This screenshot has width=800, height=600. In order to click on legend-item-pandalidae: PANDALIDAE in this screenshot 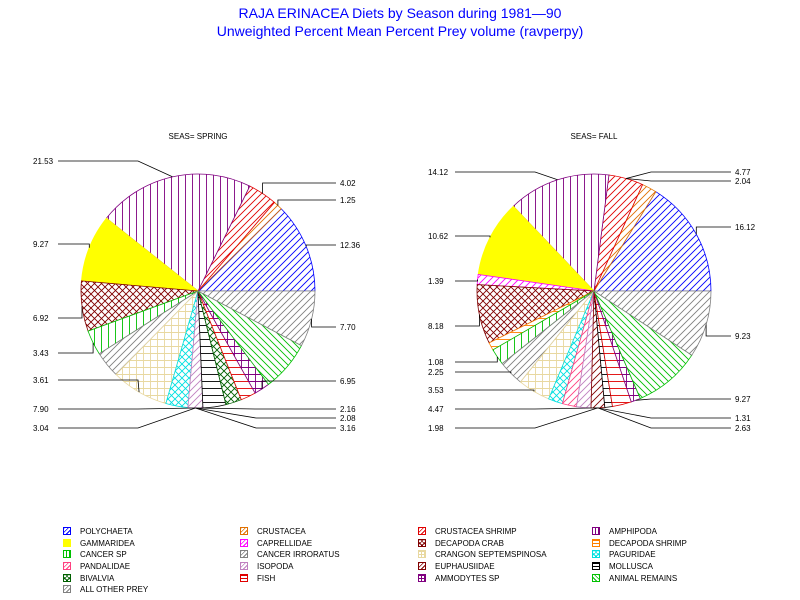, I will do `click(96, 566)`.